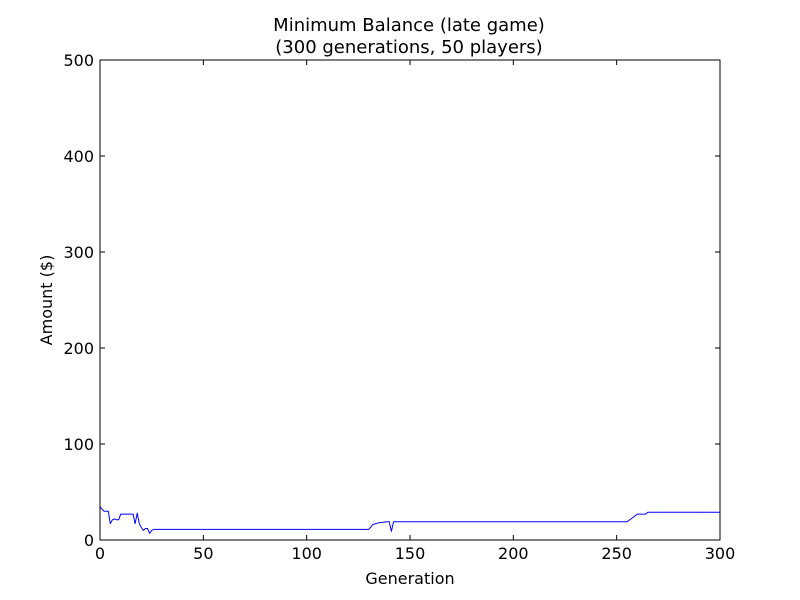  What do you see at coordinates (100, 553) in the screenshot?
I see `x-tick-label: 0` at bounding box center [100, 553].